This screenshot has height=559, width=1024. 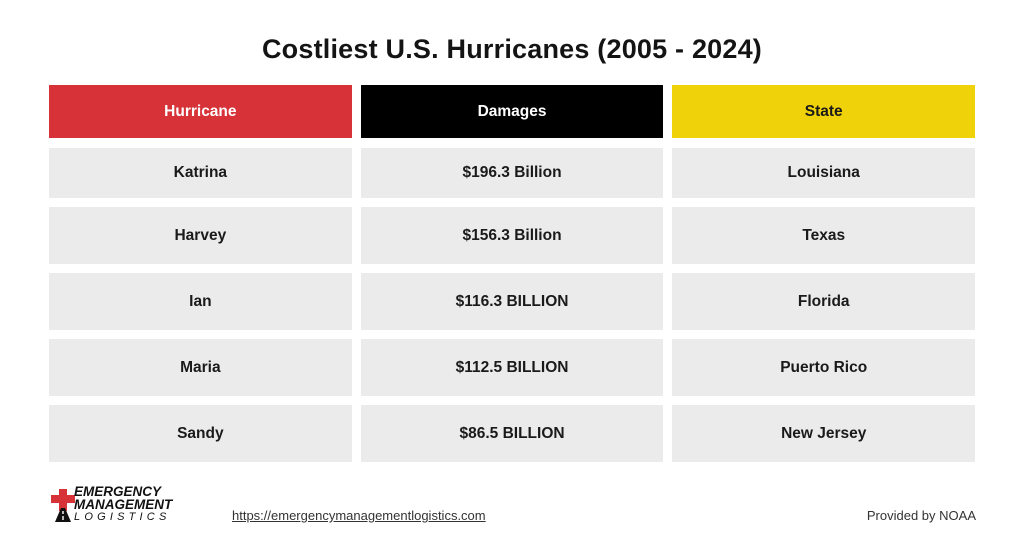 I want to click on chart-title: Costliest U.S. Hurricanes (2005 - 2024), so click(x=511, y=49).